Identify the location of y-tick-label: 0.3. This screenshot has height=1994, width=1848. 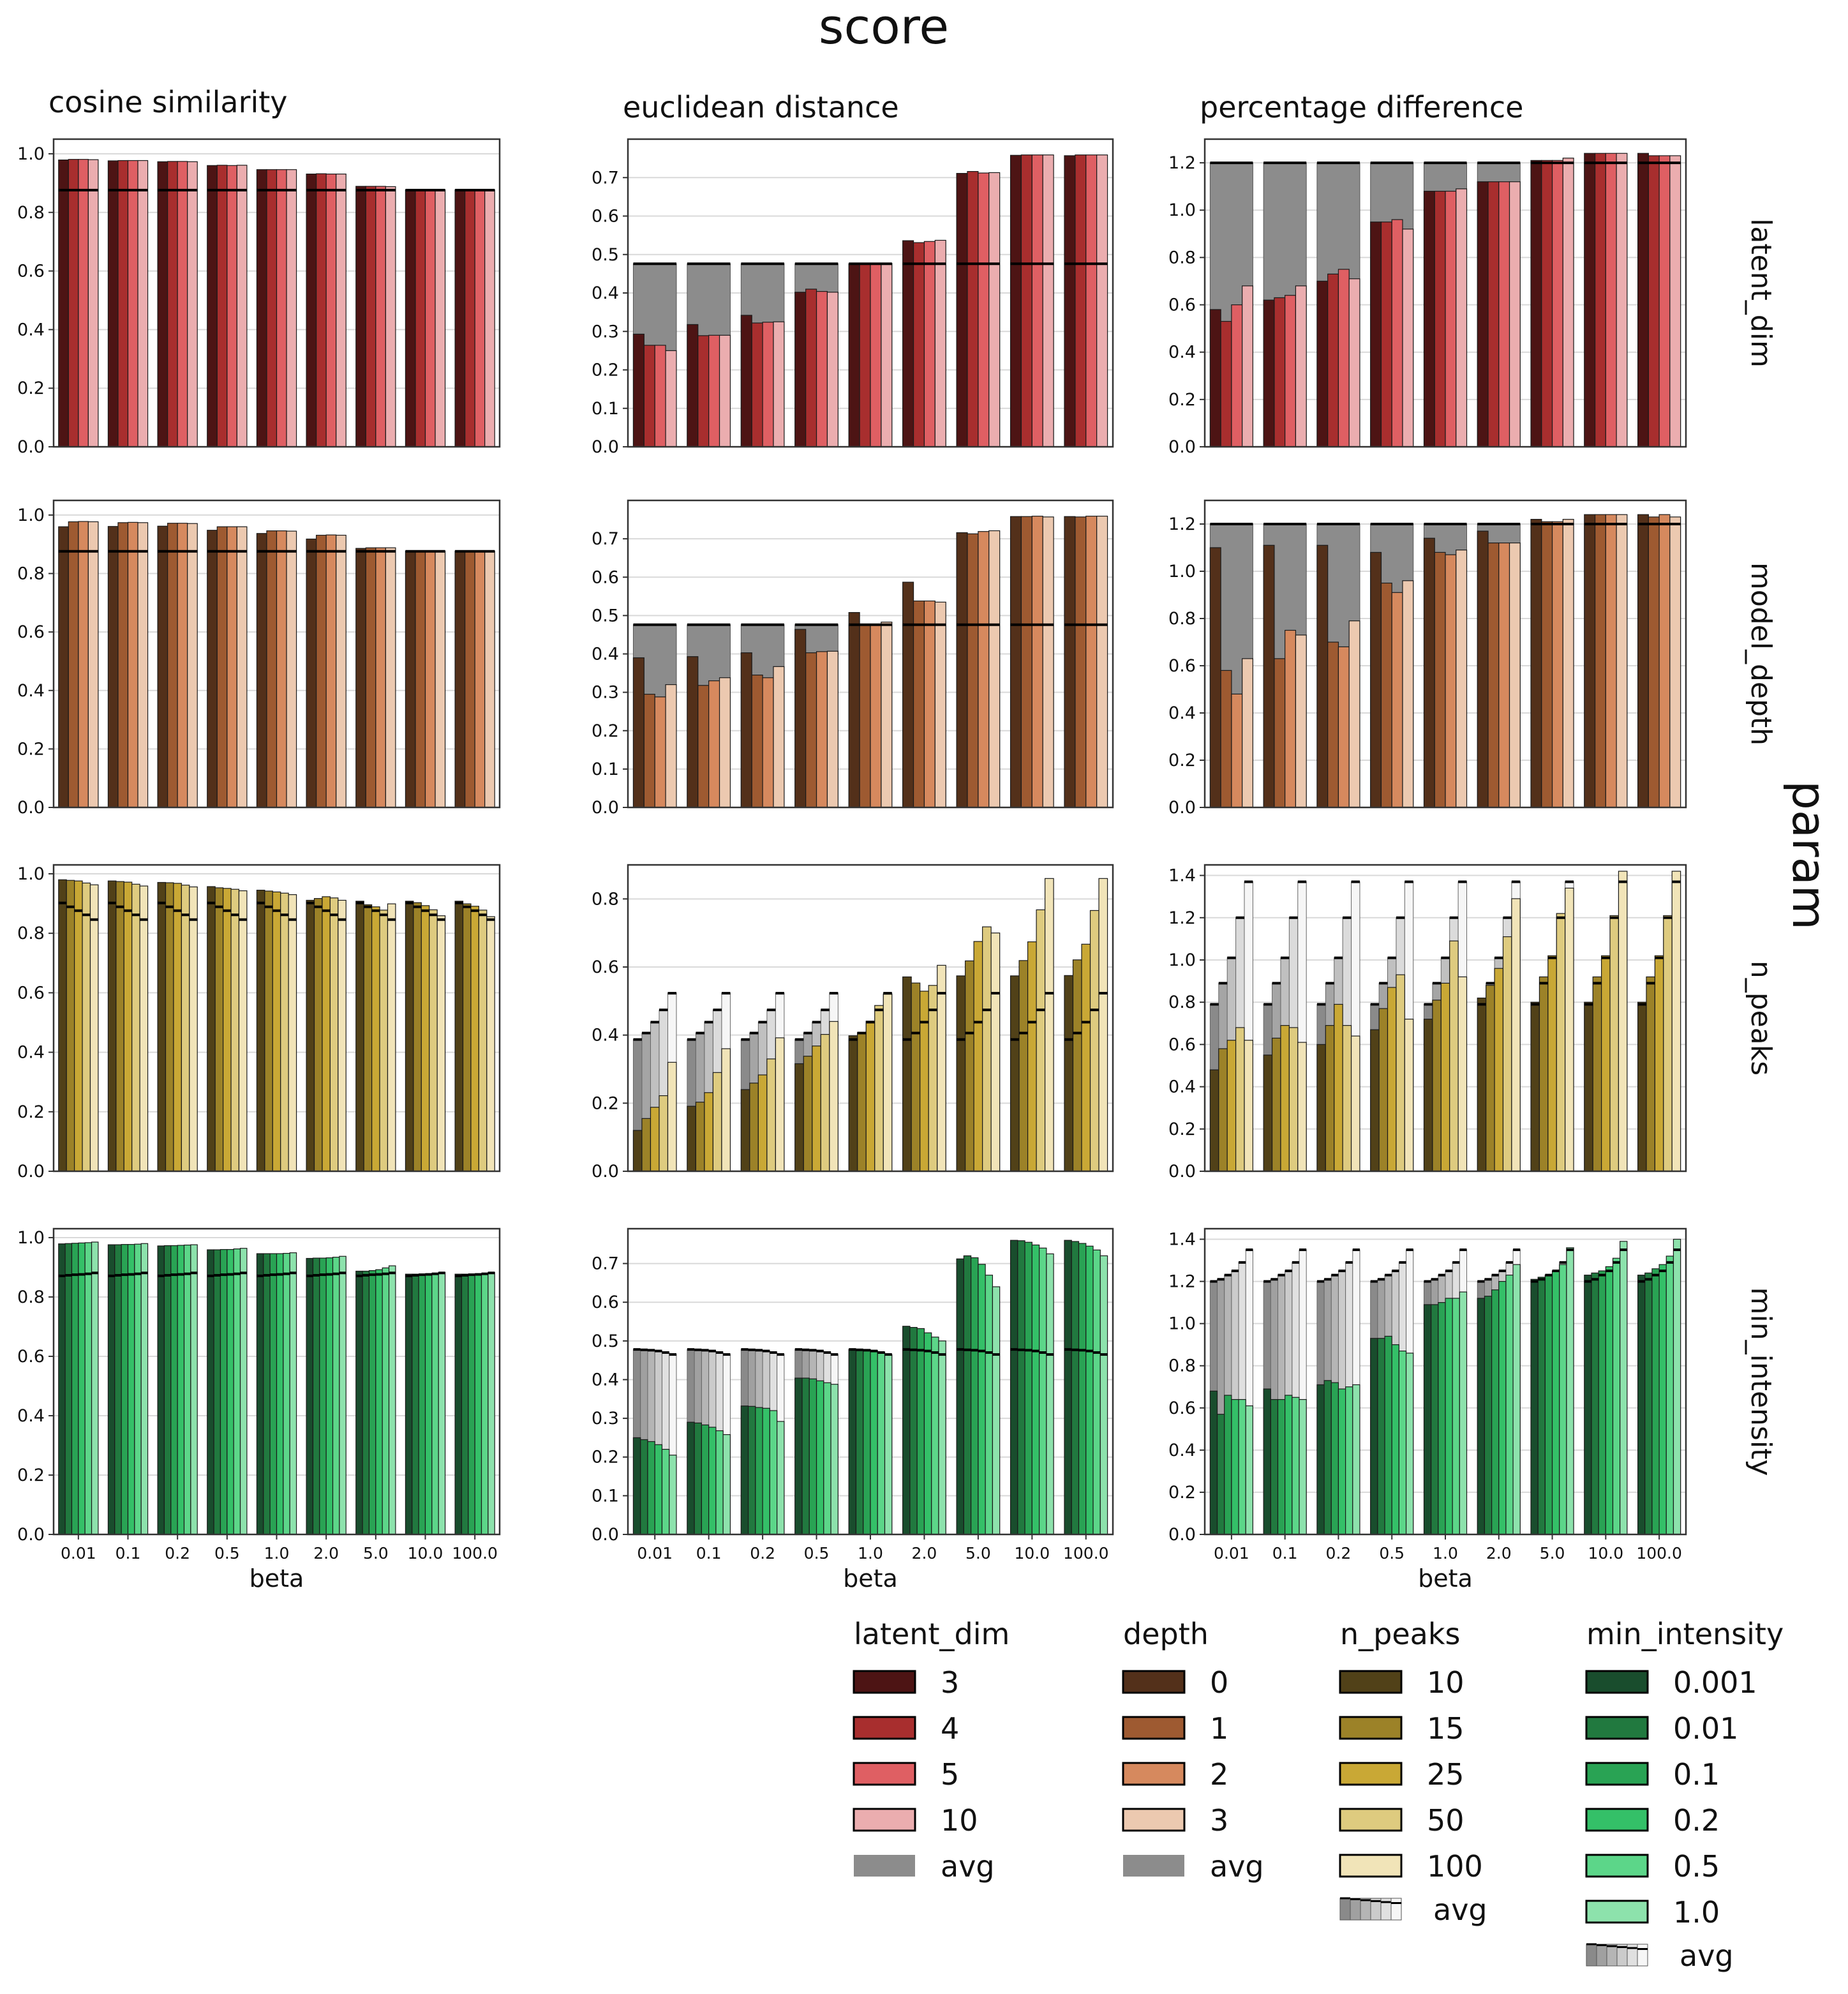
(605, 331).